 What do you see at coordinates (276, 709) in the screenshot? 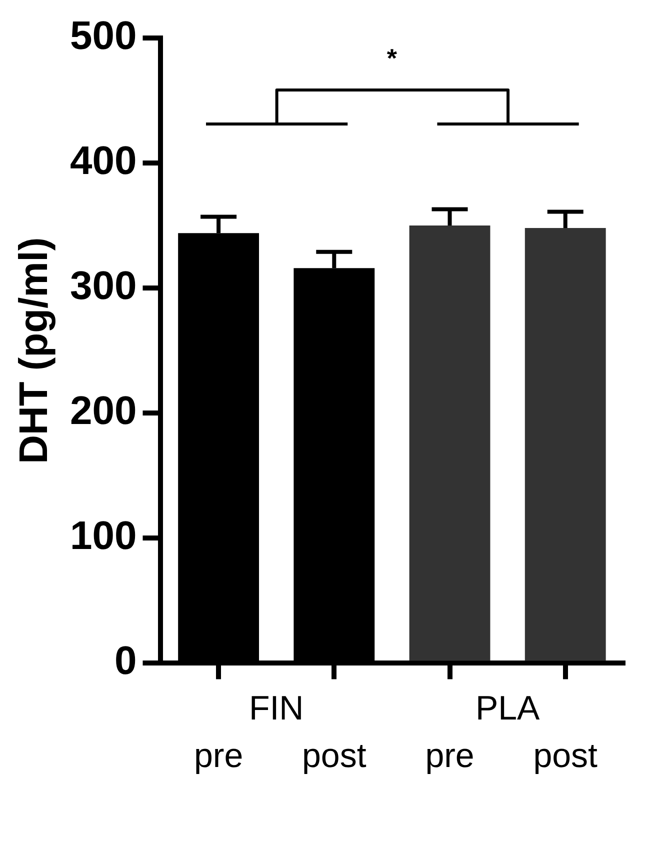
I see `text: FIN` at bounding box center [276, 709].